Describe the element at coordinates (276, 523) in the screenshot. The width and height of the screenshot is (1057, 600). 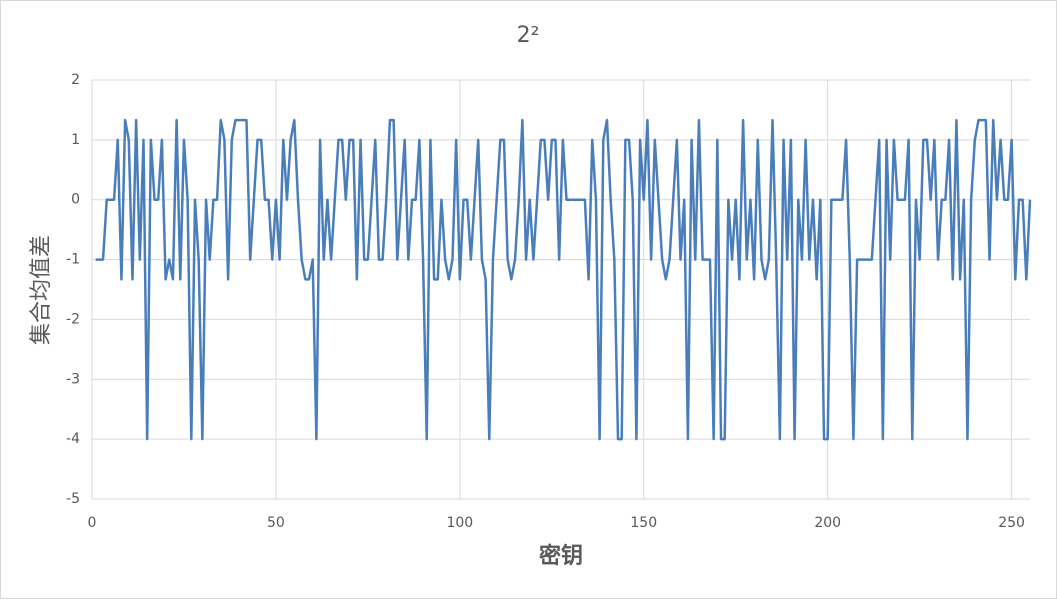
I see `x-tick-label: 50` at that location.